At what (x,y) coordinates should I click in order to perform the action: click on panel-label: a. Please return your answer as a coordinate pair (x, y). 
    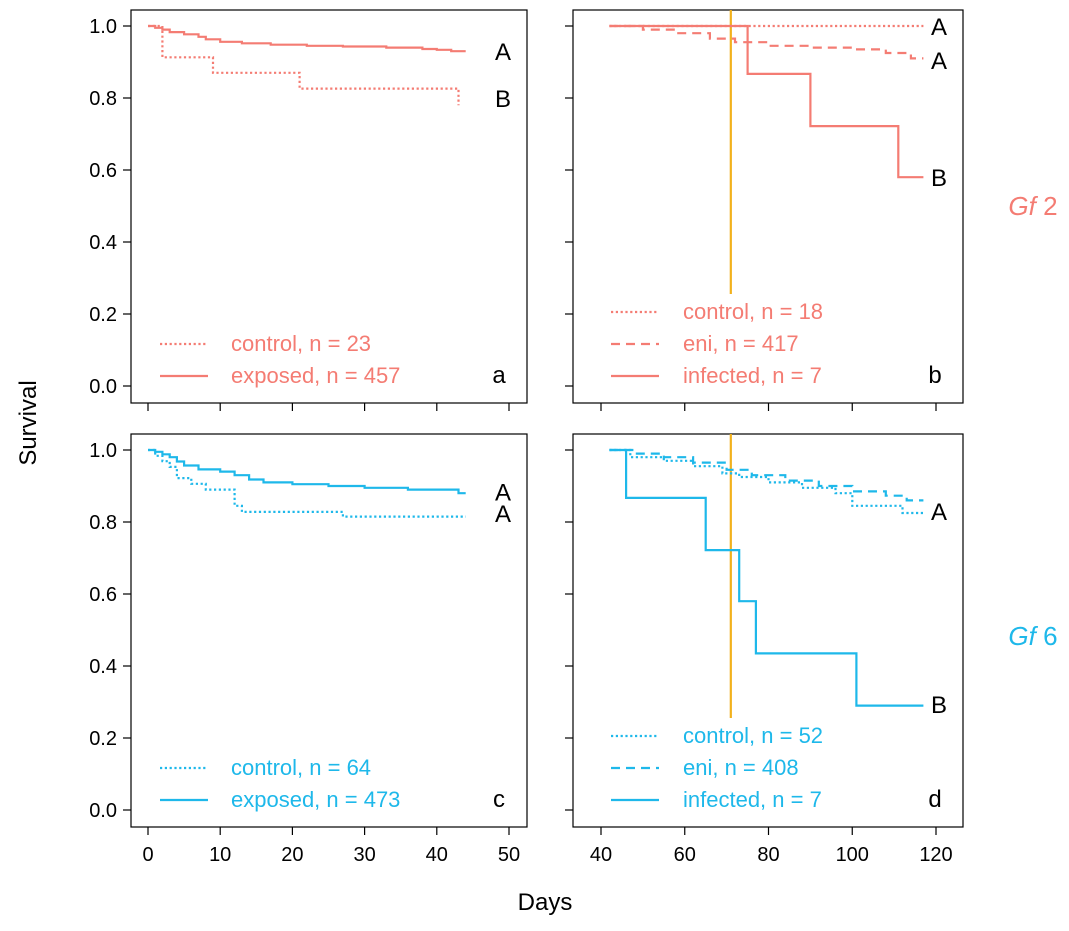
    Looking at the image, I should click on (499, 375).